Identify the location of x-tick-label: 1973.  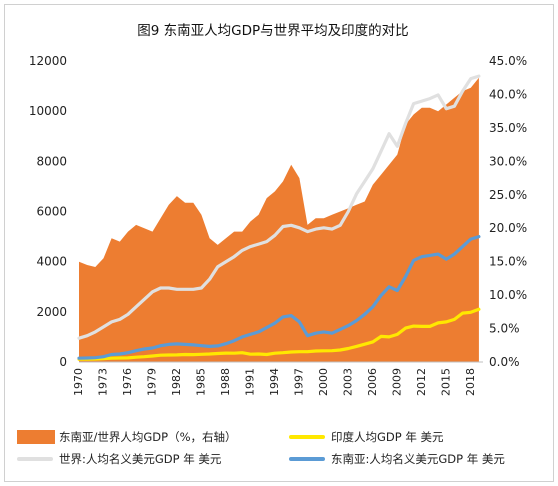
(102, 382).